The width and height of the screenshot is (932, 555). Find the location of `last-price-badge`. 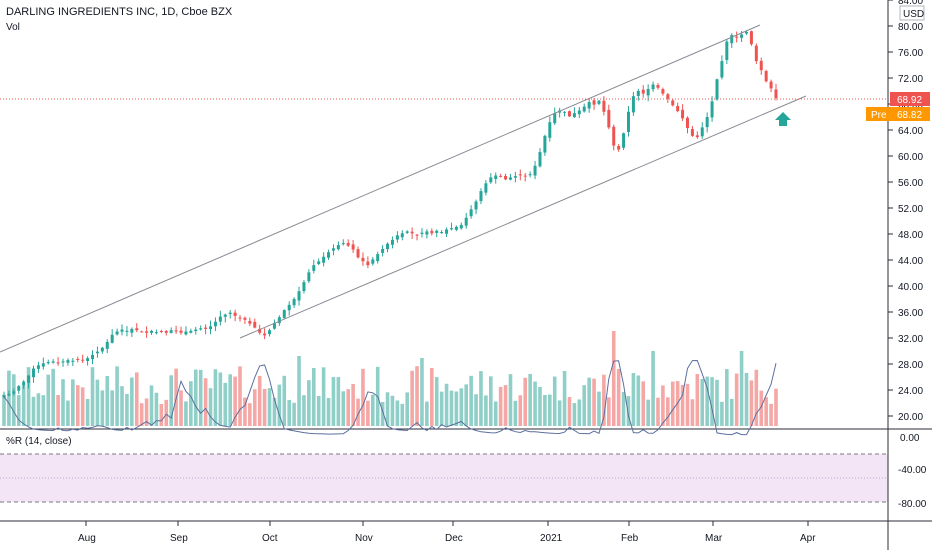

last-price-badge is located at coordinates (910, 99).